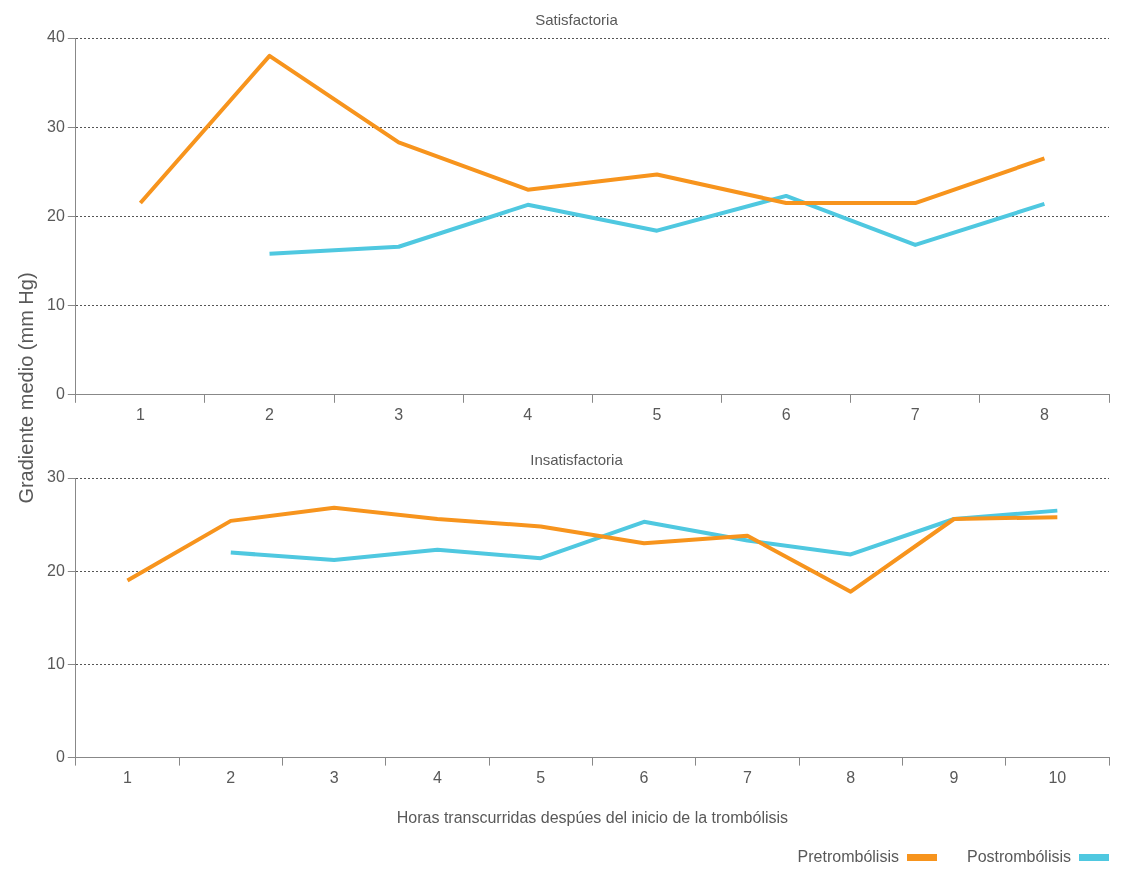 This screenshot has width=1129, height=894. Describe the element at coordinates (577, 20) in the screenshot. I see `chart-title: Satisfactoria` at that location.